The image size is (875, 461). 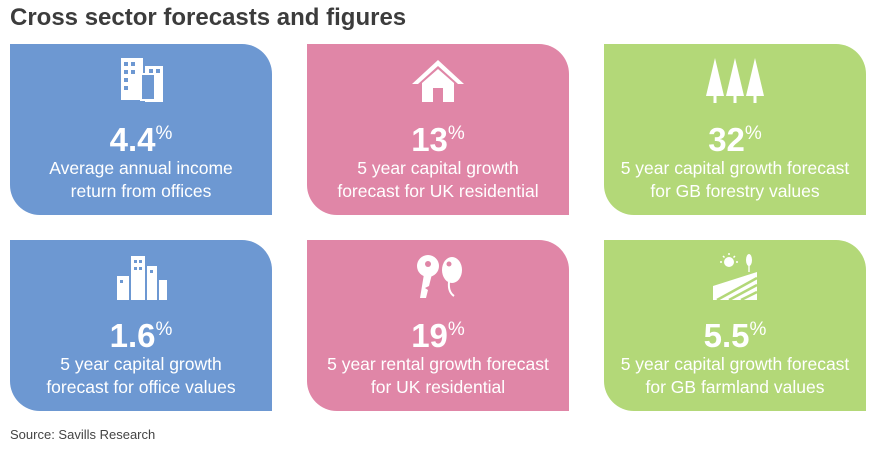 What do you see at coordinates (735, 387) in the screenshot?
I see `description: for GB farmland values` at bounding box center [735, 387].